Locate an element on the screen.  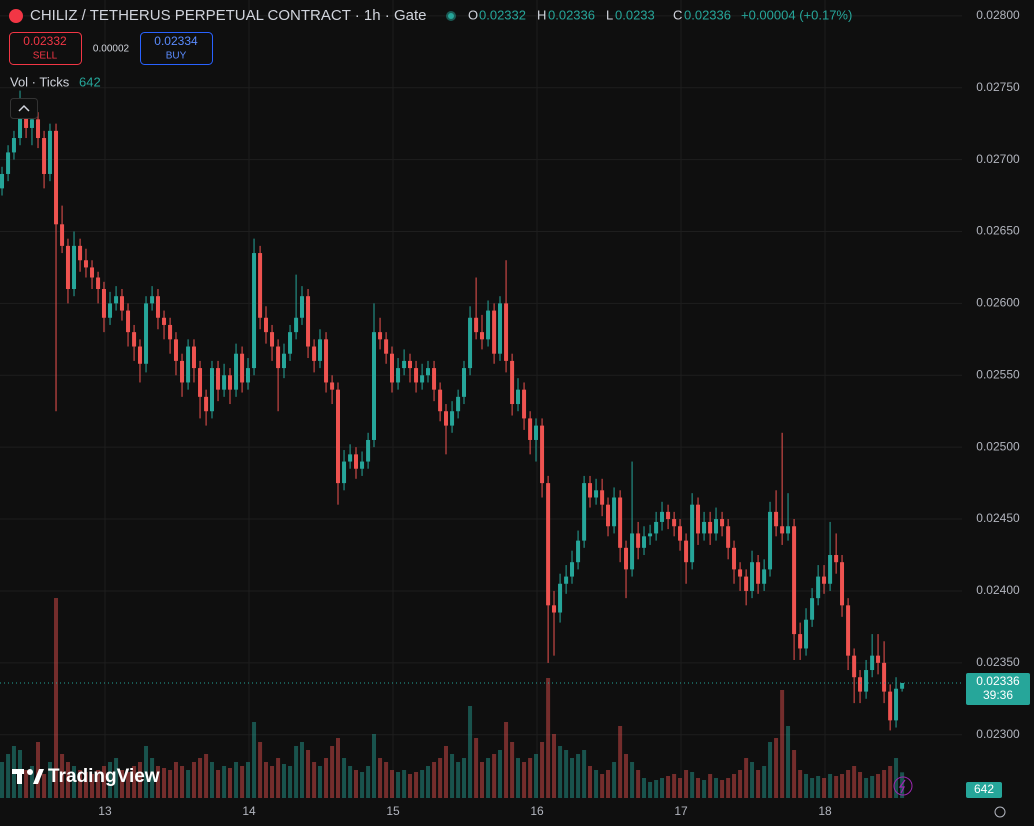
volume-legend: Vol · Ticks is located at coordinates (40, 81).